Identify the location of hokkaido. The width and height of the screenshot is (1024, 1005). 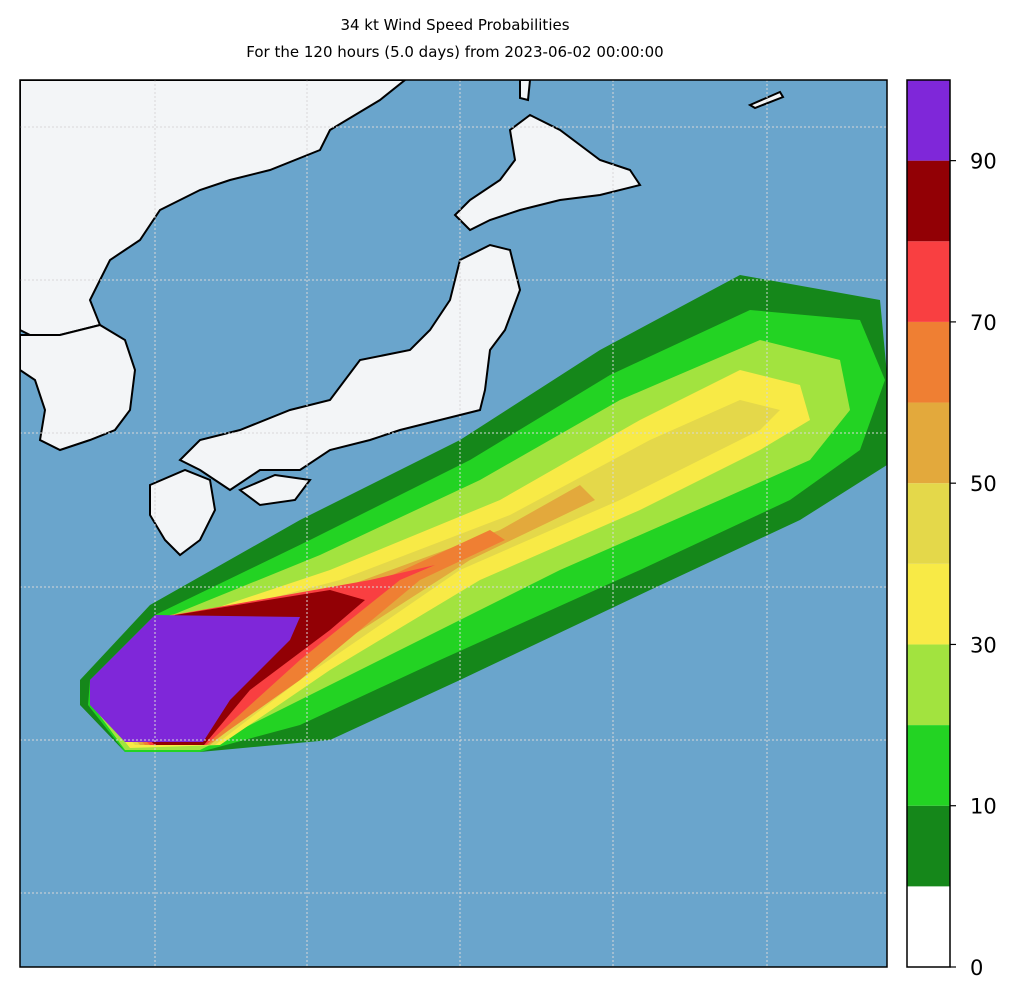
(547, 172).